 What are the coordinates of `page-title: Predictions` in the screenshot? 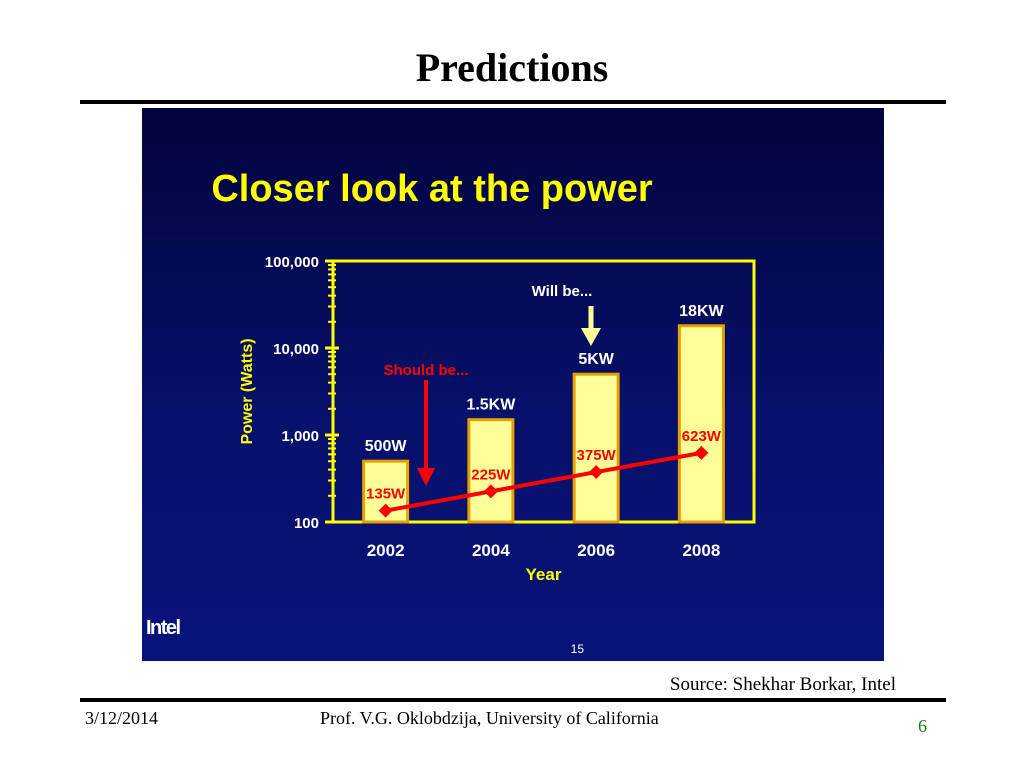 It's located at (512, 67).